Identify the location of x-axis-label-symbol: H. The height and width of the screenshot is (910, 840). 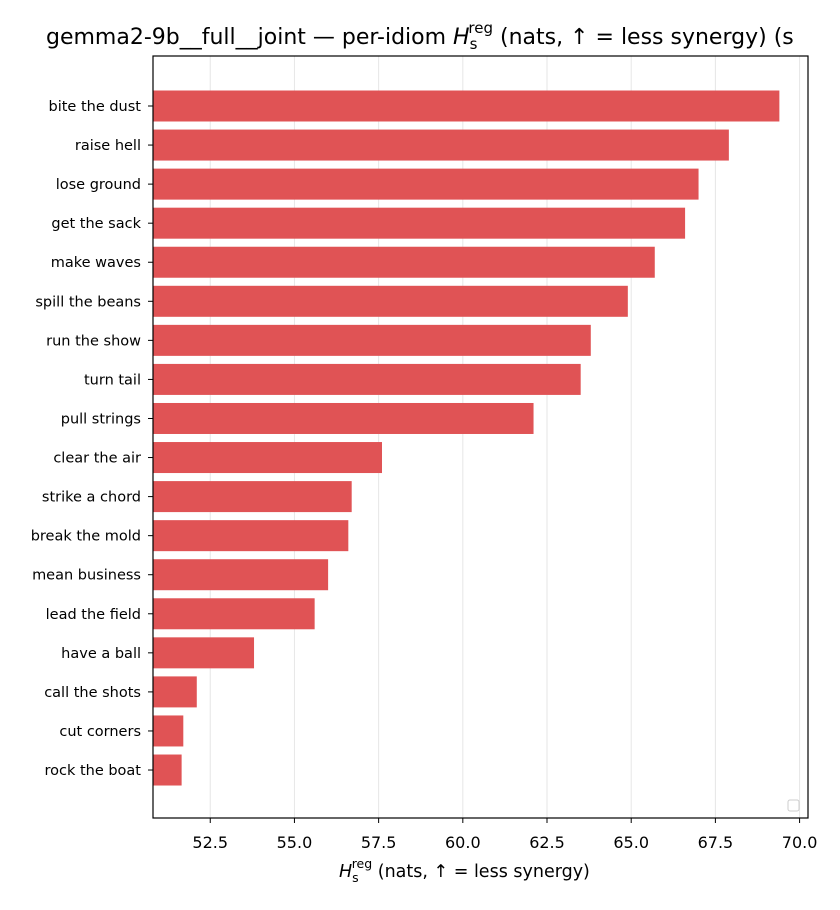
(345, 872).